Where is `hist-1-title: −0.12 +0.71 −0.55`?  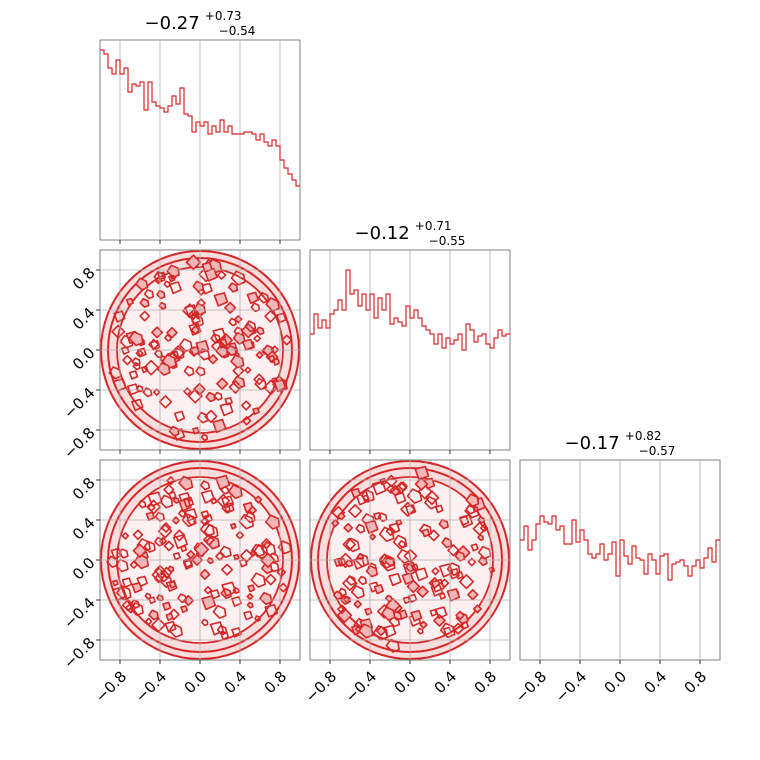 hist-1-title: −0.12 +0.71 −0.55 is located at coordinates (410, 231).